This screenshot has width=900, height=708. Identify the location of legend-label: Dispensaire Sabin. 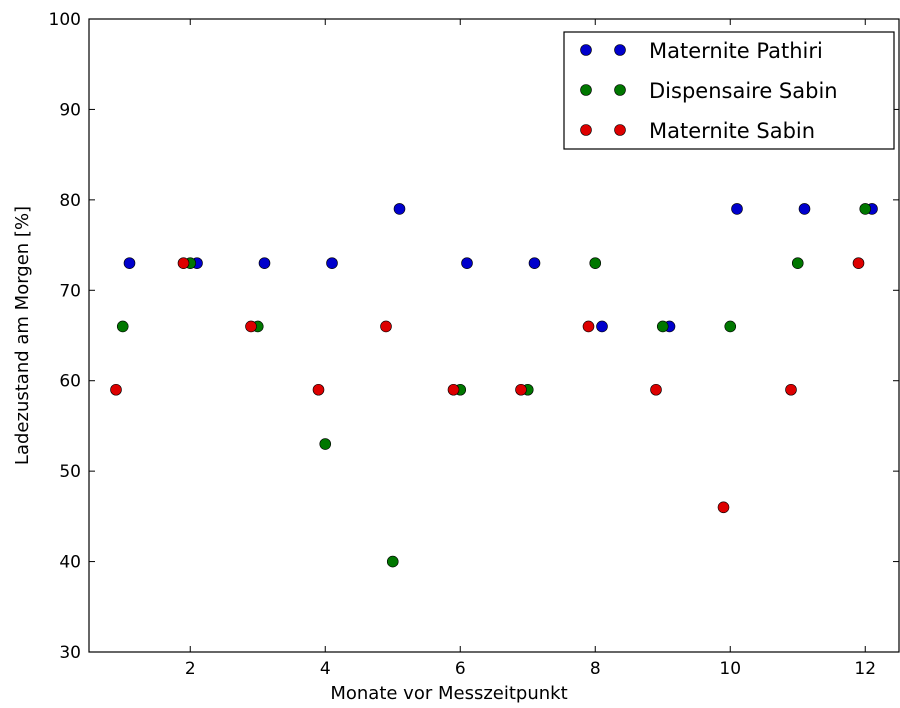
(743, 91).